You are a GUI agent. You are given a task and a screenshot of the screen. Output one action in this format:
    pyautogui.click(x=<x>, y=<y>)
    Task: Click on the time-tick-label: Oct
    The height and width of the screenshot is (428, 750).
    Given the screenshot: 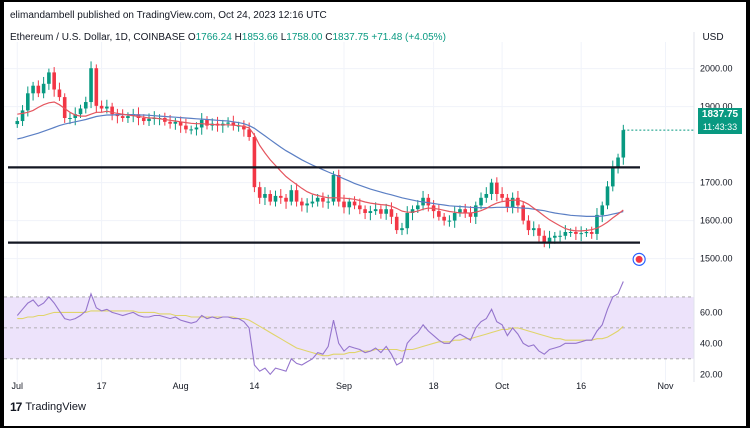 What is the action you would take?
    pyautogui.click(x=502, y=386)
    